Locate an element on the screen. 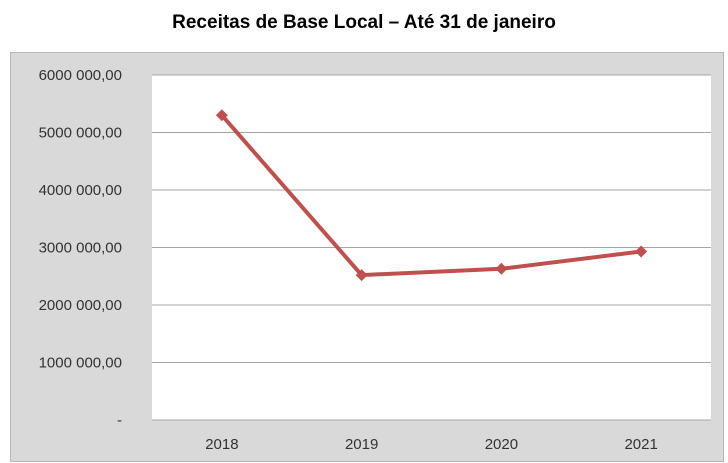 The width and height of the screenshot is (728, 463). x-tick-label: 2019 is located at coordinates (361, 444).